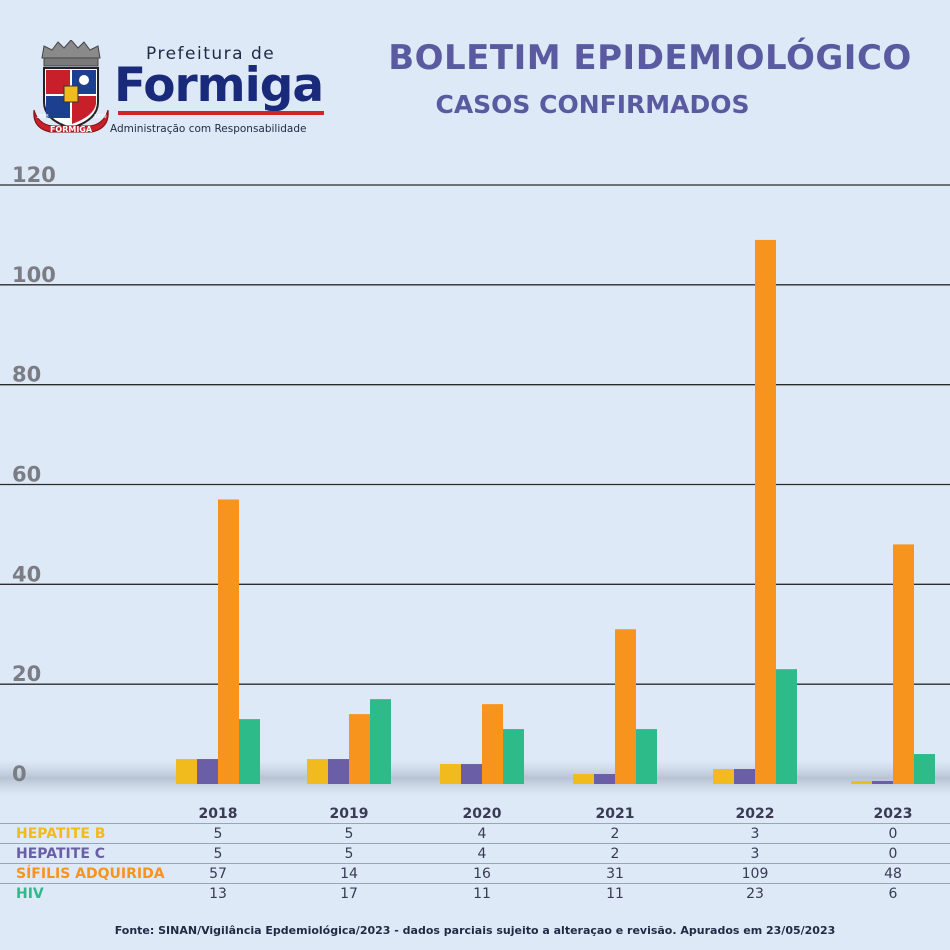 The image size is (950, 950). What do you see at coordinates (786, 726) in the screenshot?
I see `bar-2022-hiv` at bounding box center [786, 726].